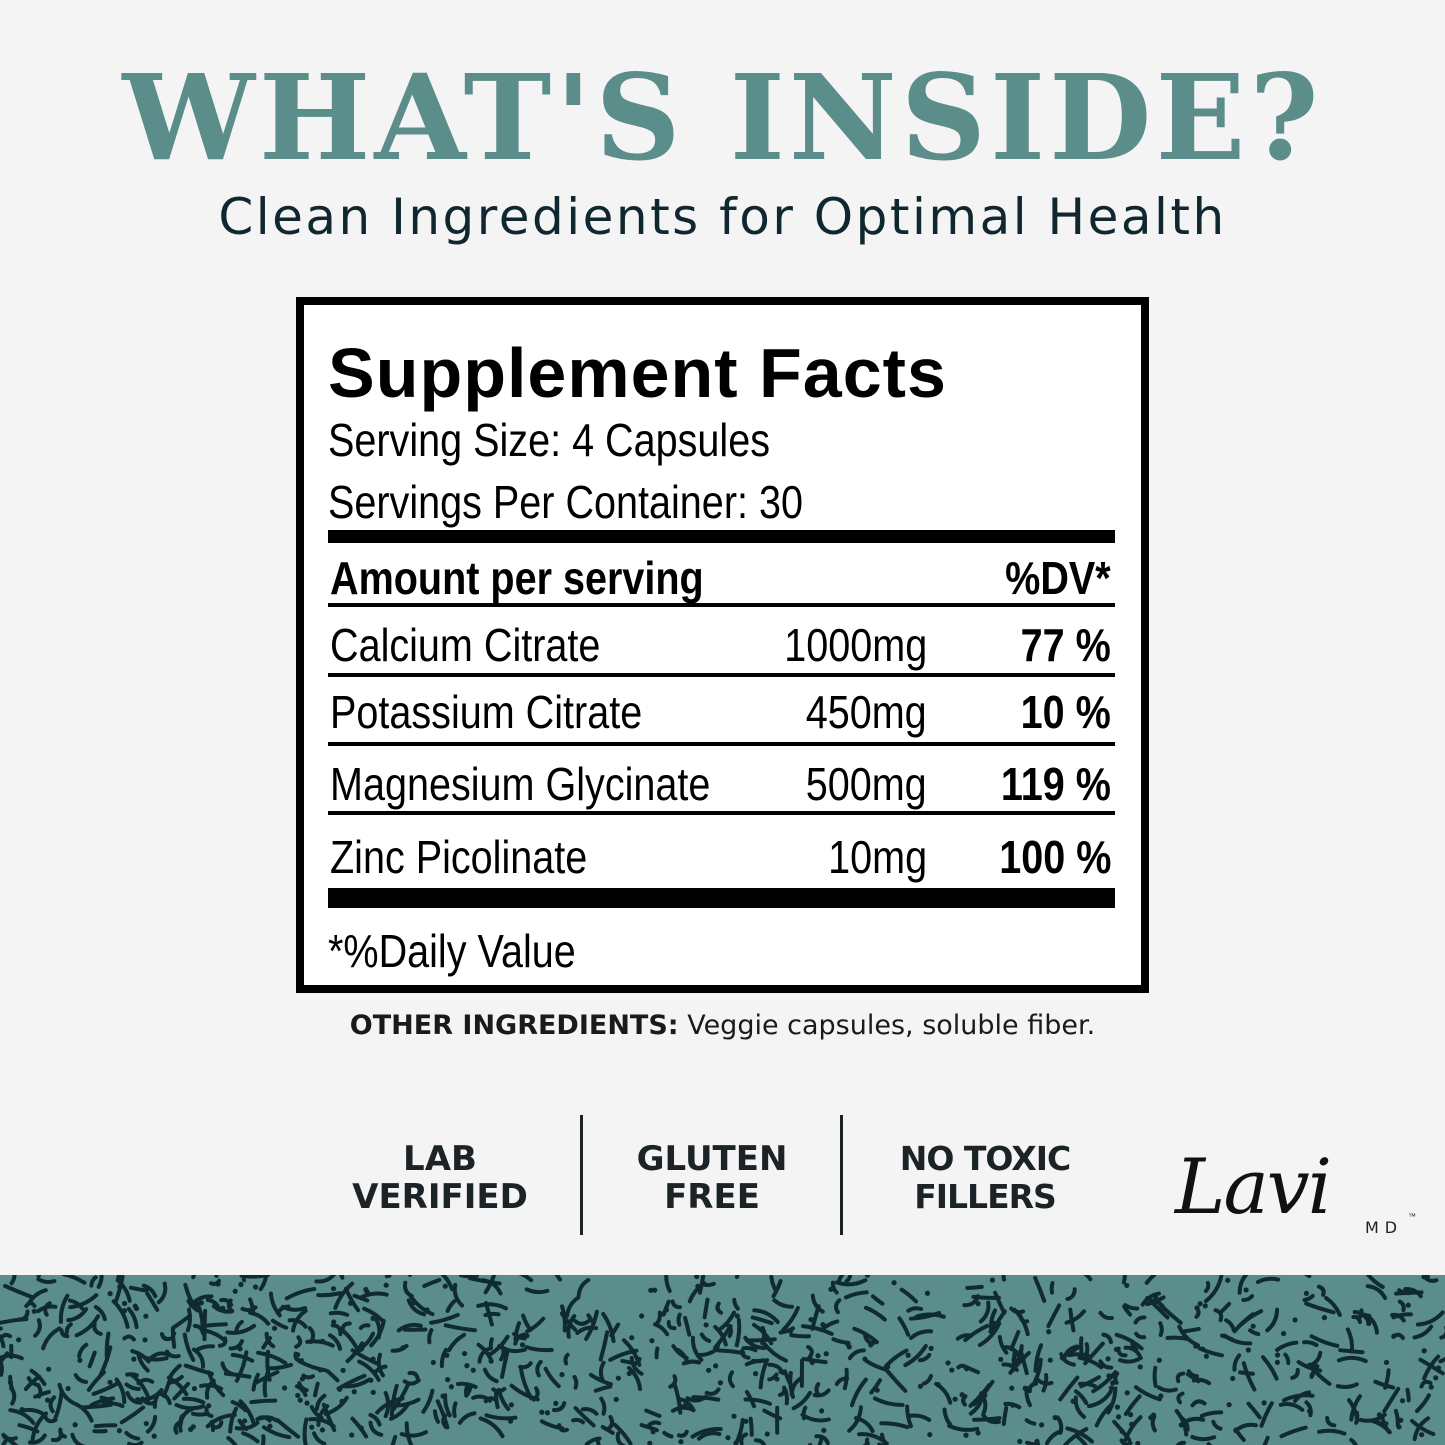 This screenshot has height=1445, width=1445. I want to click on page-title: WHAT'S INSIDE?, so click(722, 117).